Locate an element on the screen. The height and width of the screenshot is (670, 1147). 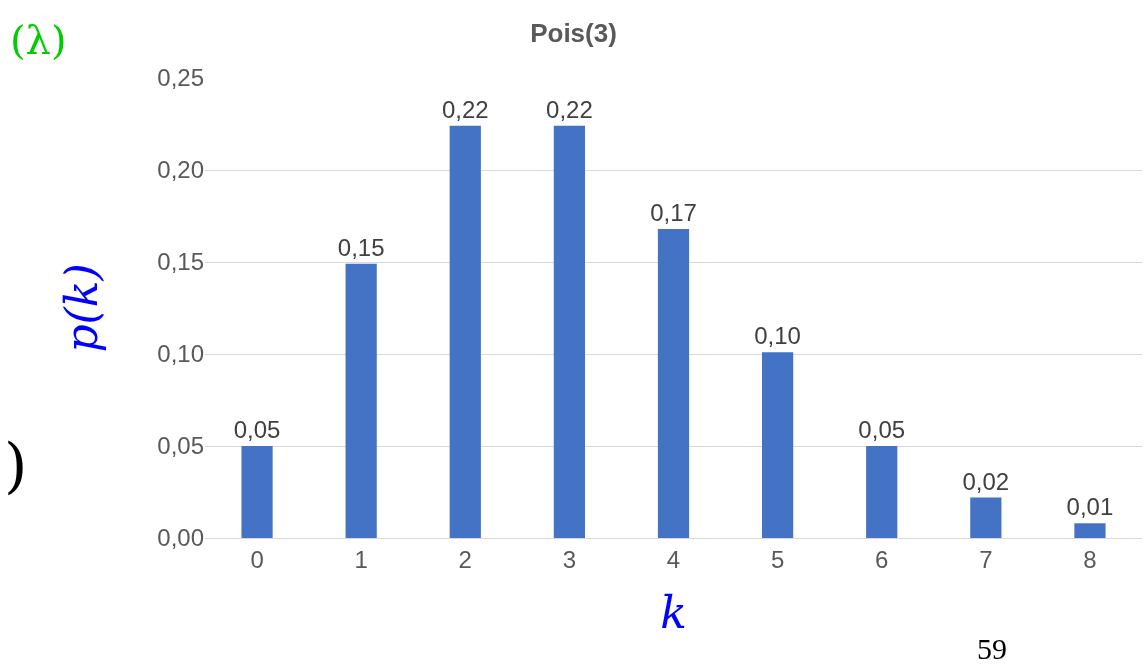
data-label: 0,10 is located at coordinates (777, 336).